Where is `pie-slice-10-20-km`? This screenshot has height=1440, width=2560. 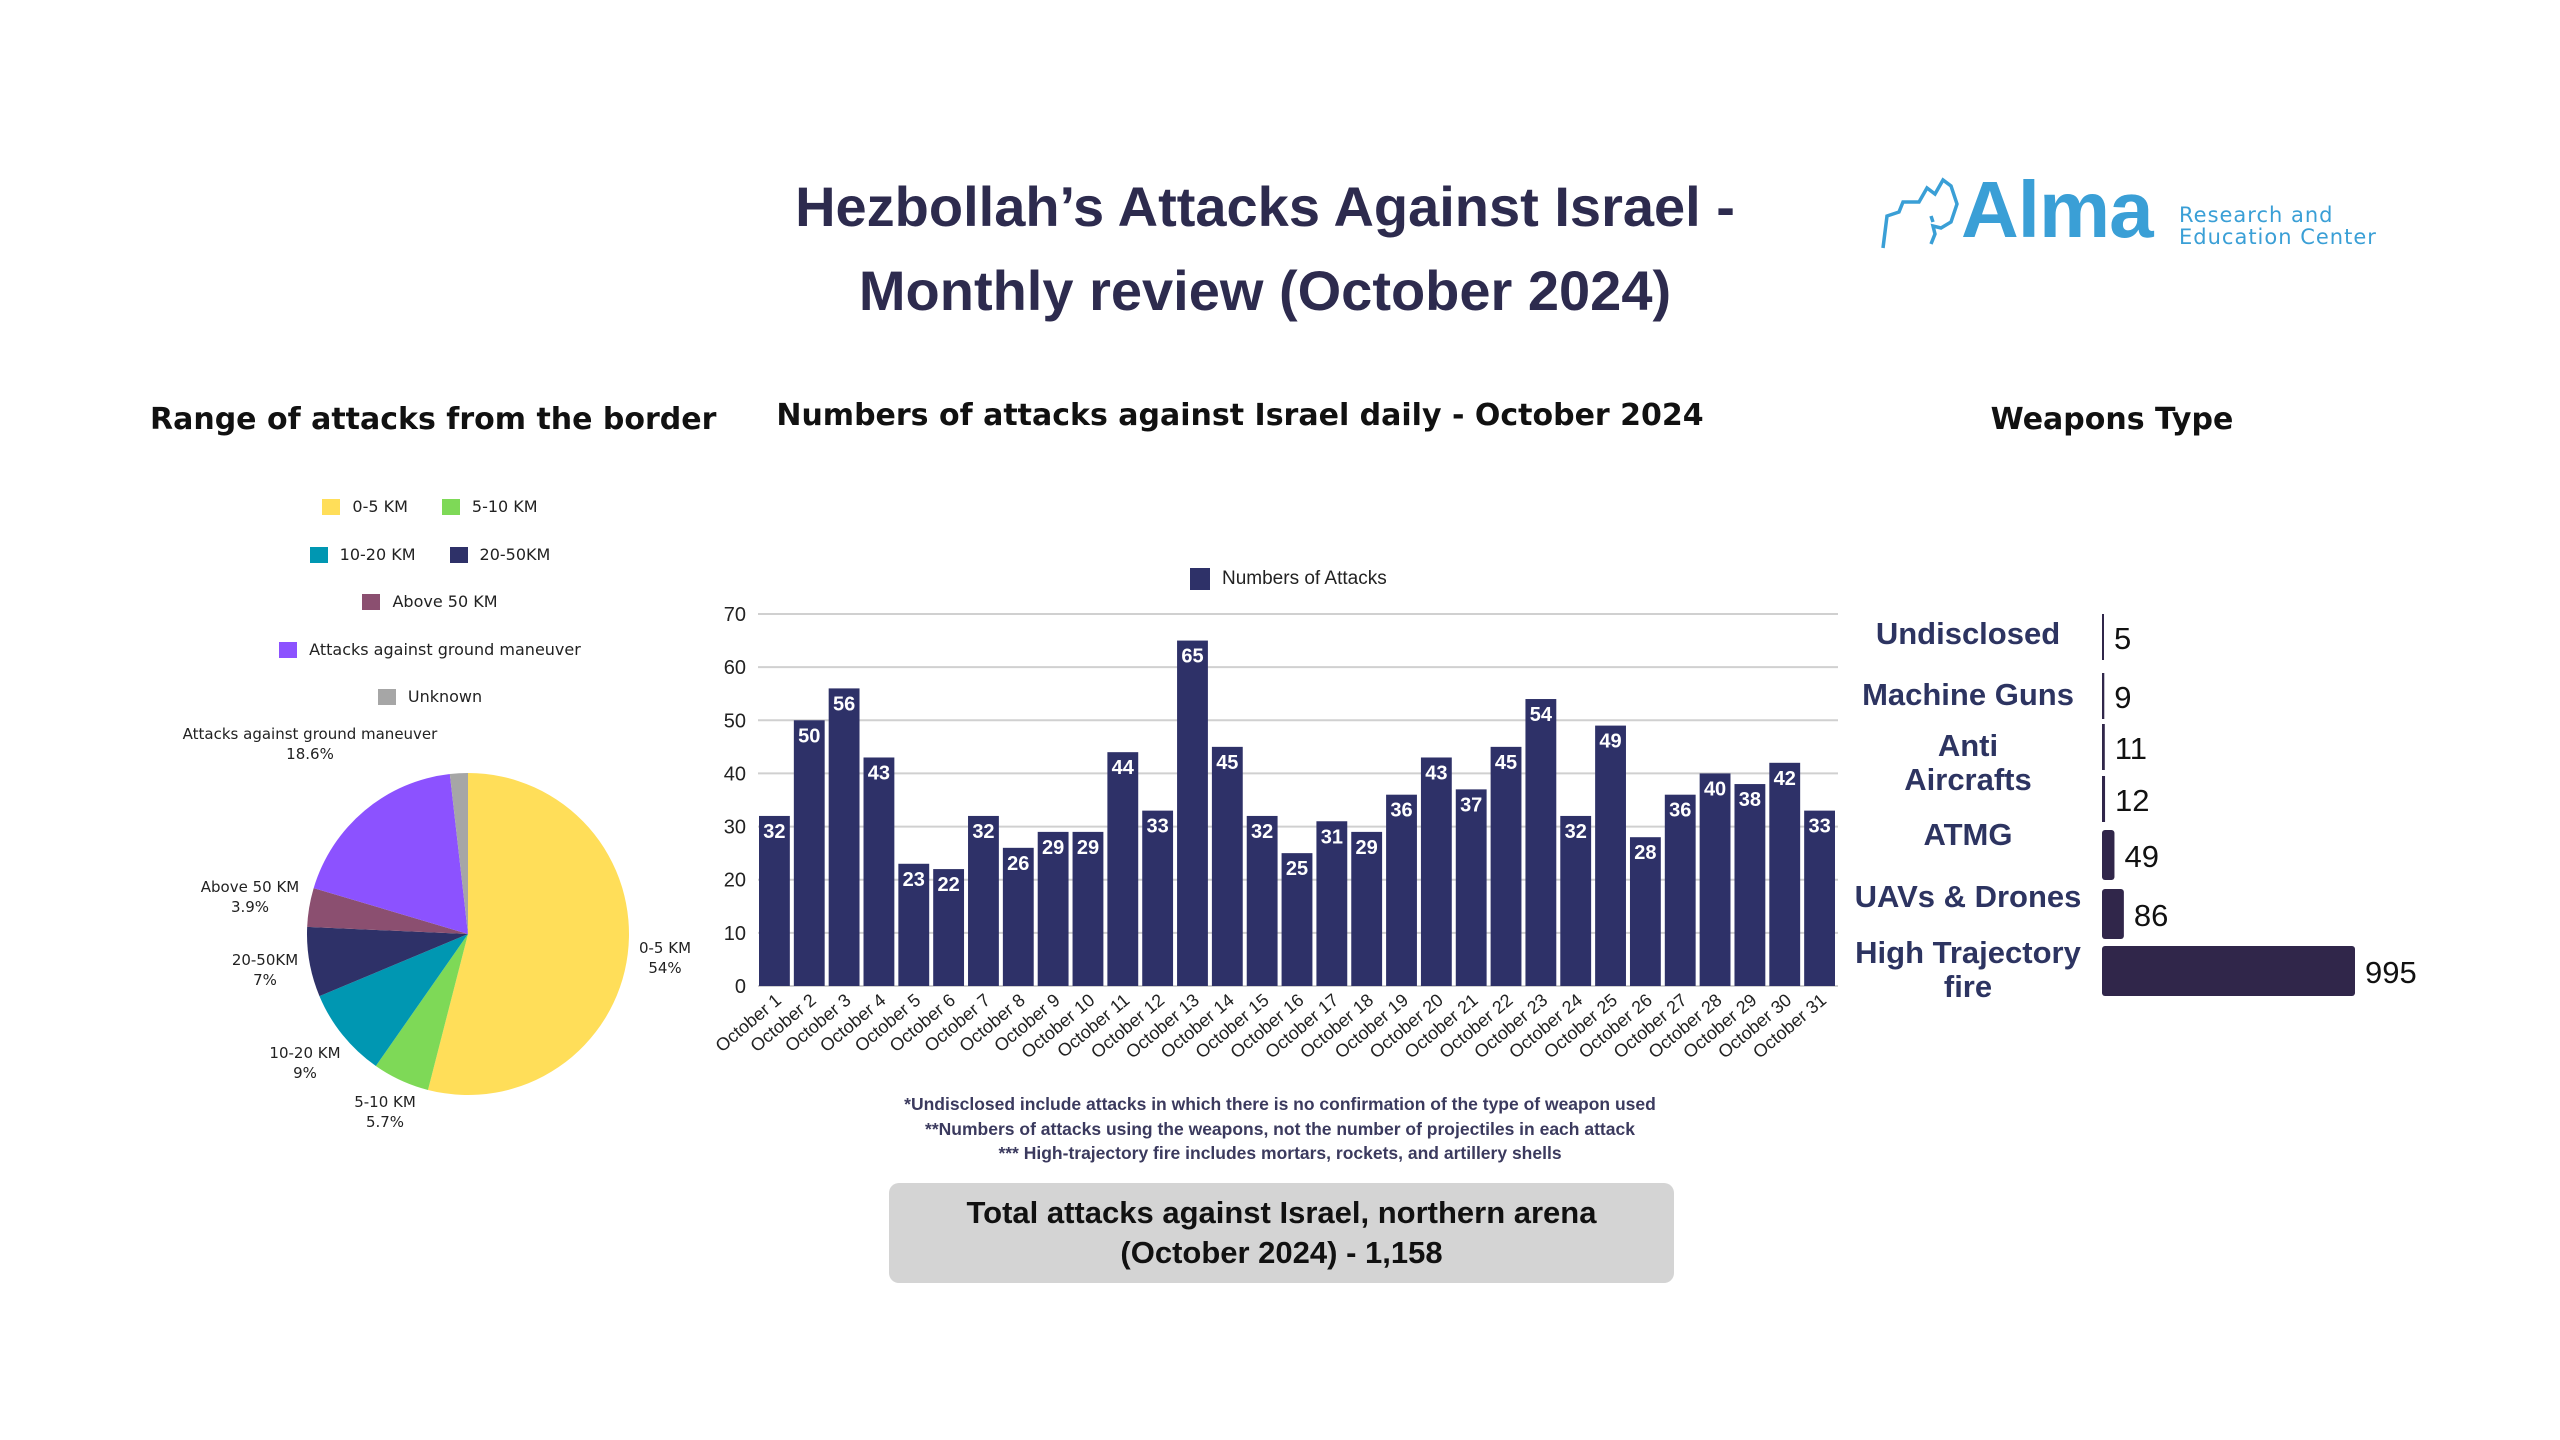
pie-slice-10-20-km is located at coordinates (393, 1000).